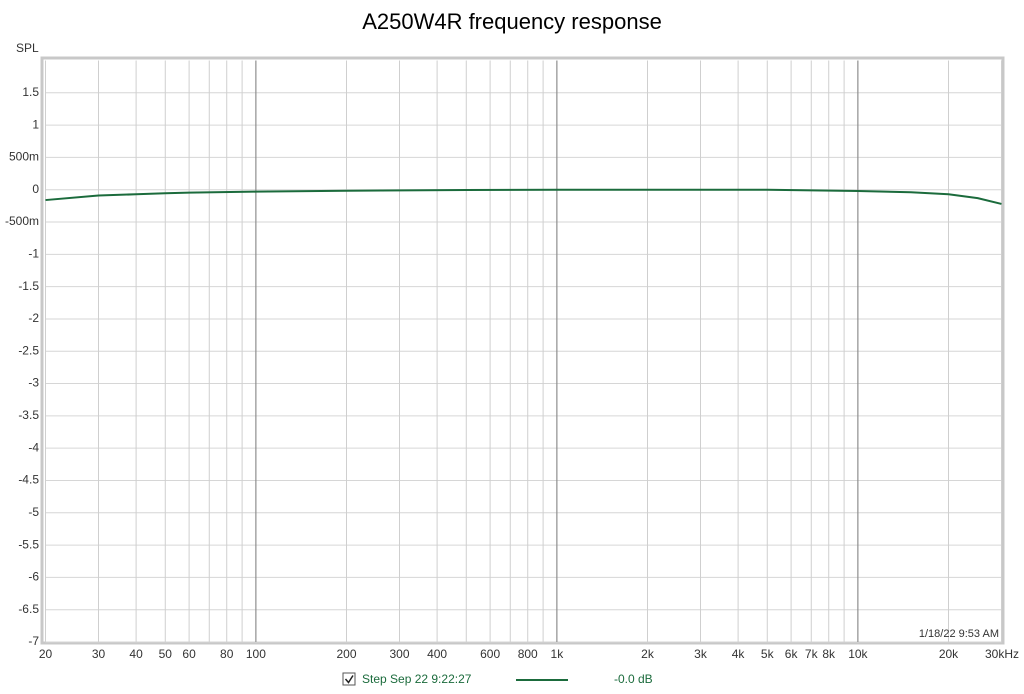  Describe the element at coordinates (768, 654) in the screenshot. I see `x-tick-label: 5k` at that location.